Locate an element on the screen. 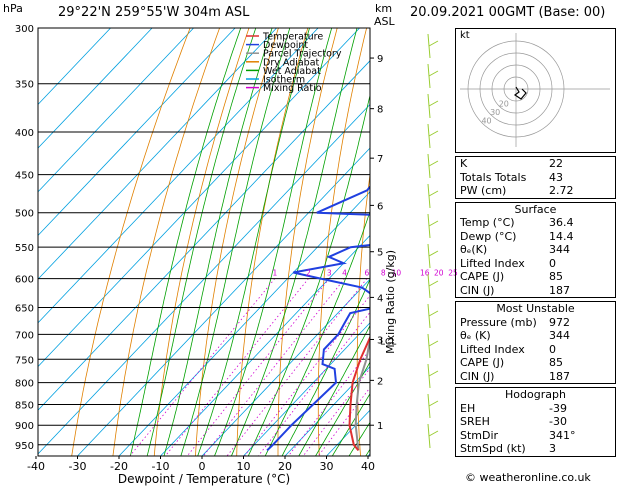 The height and width of the screenshot is (486, 629). pressure-tick-label: 950 is located at coordinates (24, 446).